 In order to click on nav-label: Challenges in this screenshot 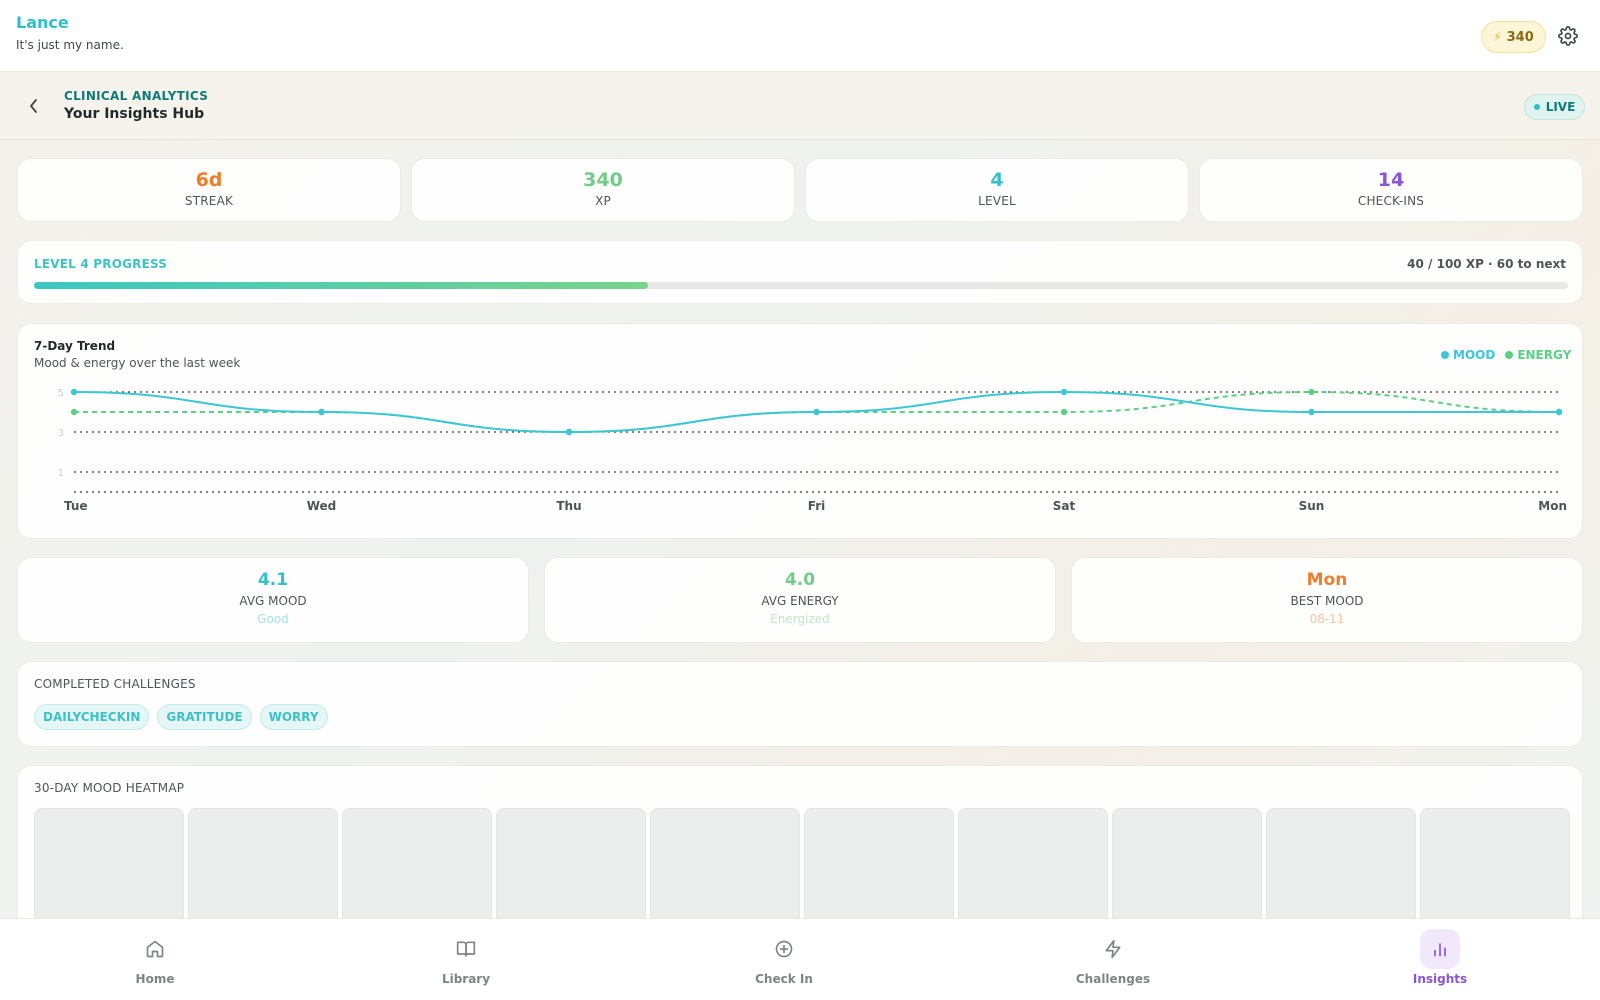, I will do `click(1113, 979)`.